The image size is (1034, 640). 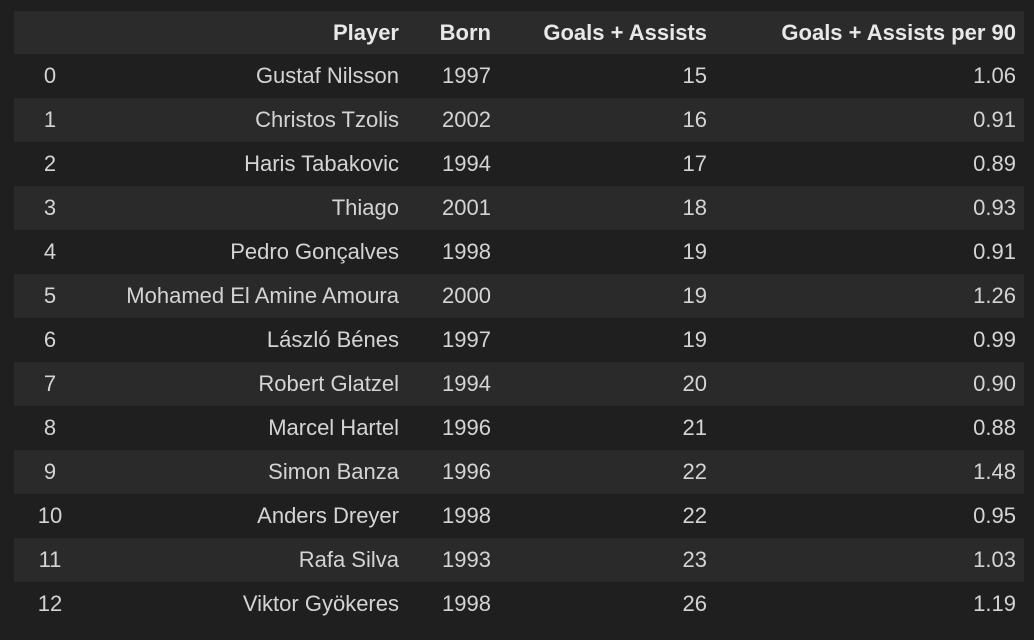 I want to click on cell-player: Christos Tzolis, so click(x=239, y=120).